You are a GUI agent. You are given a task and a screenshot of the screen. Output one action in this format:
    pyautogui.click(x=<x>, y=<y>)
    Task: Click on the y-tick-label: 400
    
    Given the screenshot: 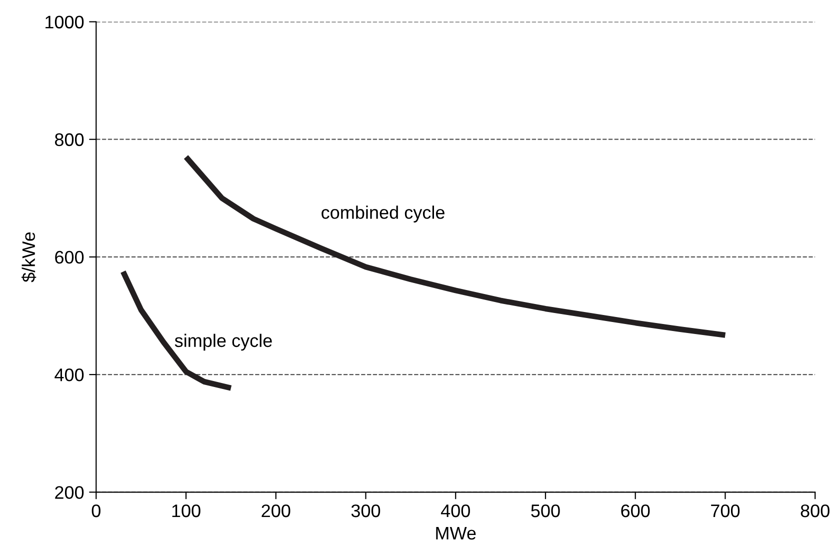 What is the action you would take?
    pyautogui.click(x=69, y=375)
    